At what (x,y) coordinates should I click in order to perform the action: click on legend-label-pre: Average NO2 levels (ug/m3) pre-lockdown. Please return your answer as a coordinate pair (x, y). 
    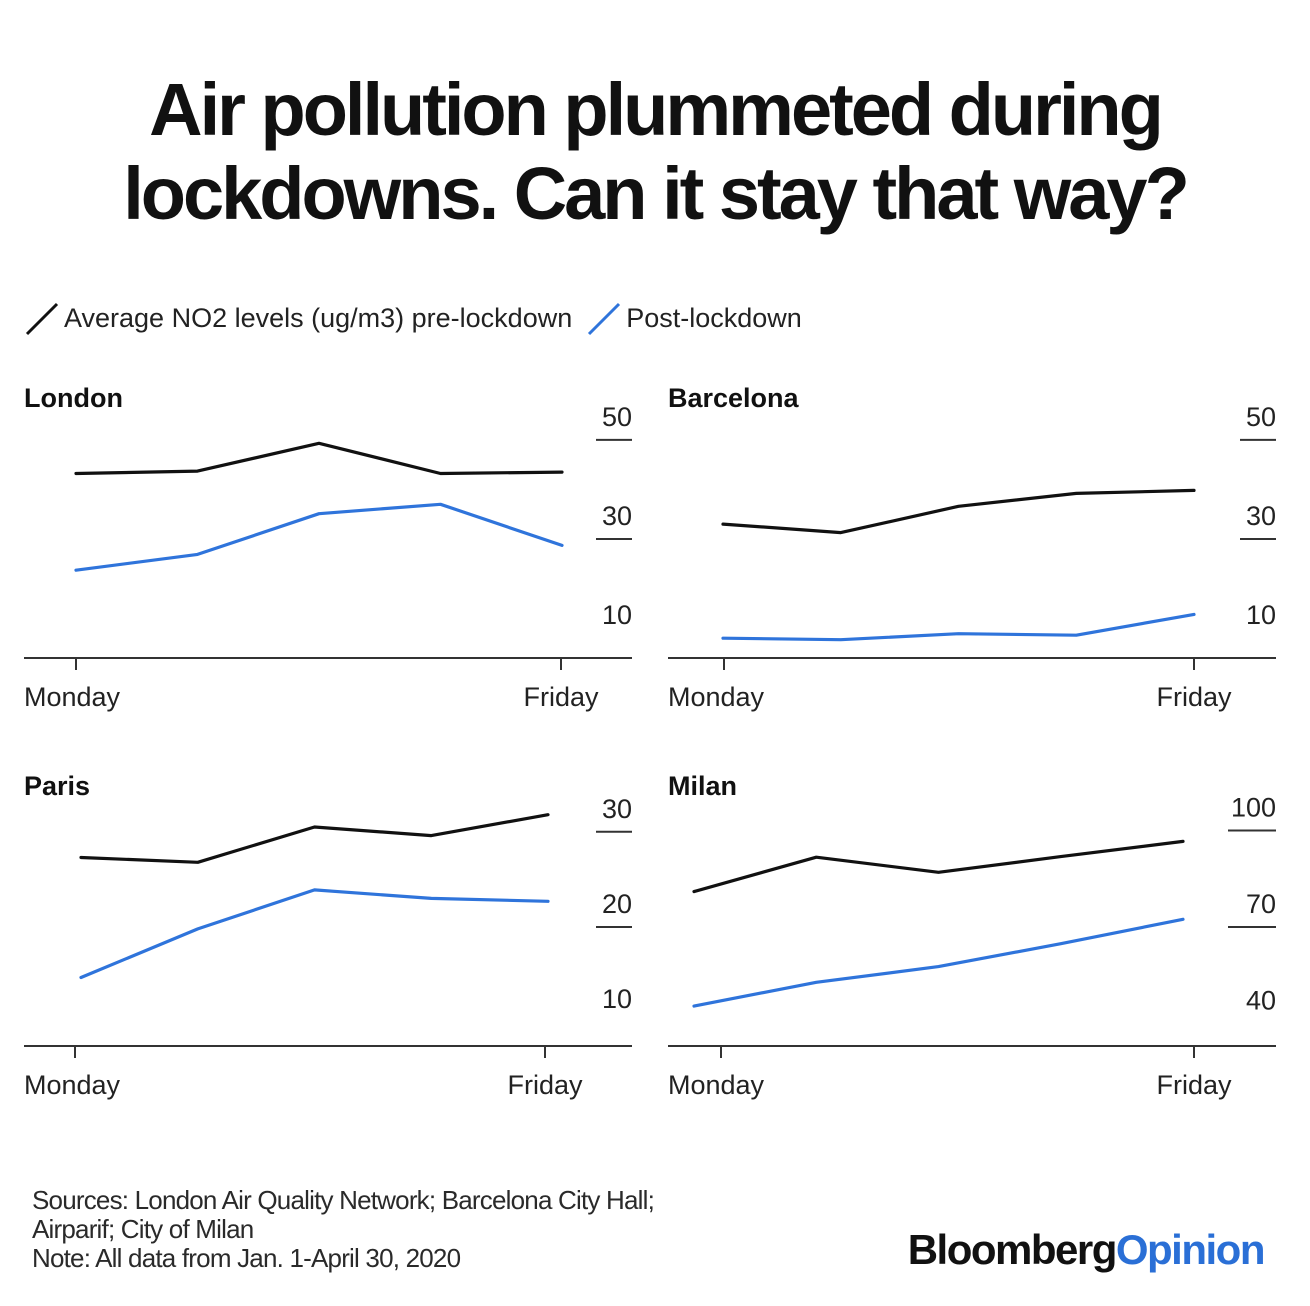
    Looking at the image, I should click on (318, 317).